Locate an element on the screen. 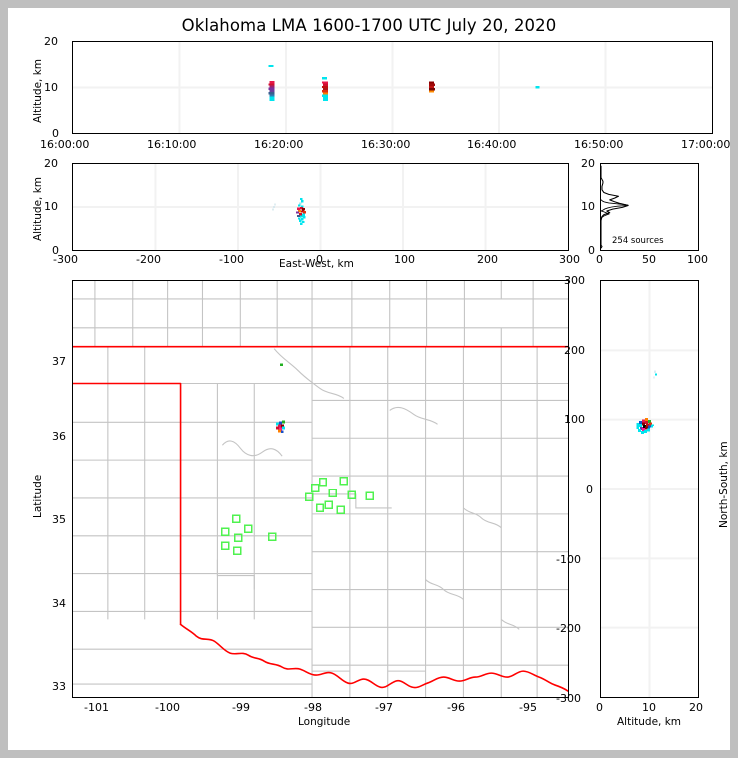 This screenshot has width=738, height=758. time-xtick-5: 16:50:00 is located at coordinates (599, 144).